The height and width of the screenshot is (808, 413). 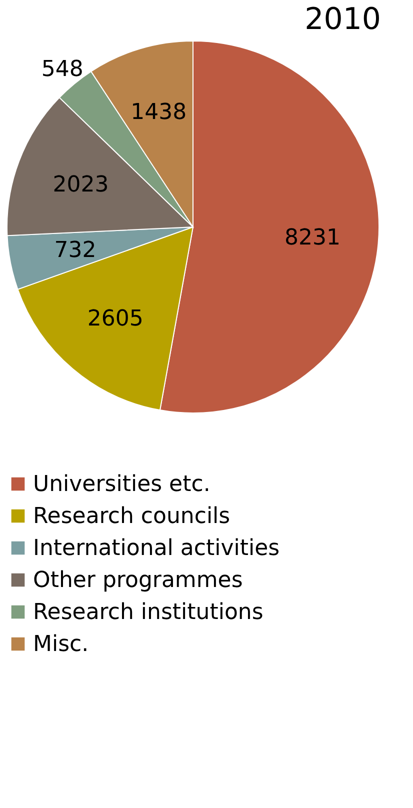 I want to click on data-label: 2605, so click(x=115, y=319).